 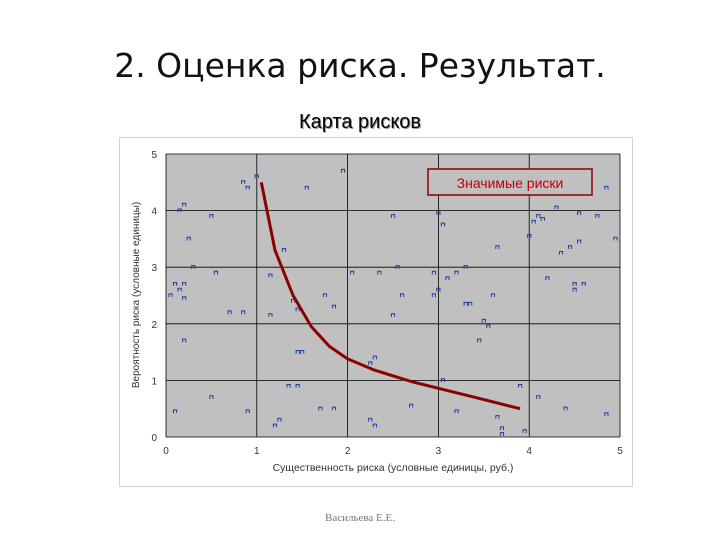 What do you see at coordinates (360, 122) in the screenshot?
I see `chart-heading: Карта рисков` at bounding box center [360, 122].